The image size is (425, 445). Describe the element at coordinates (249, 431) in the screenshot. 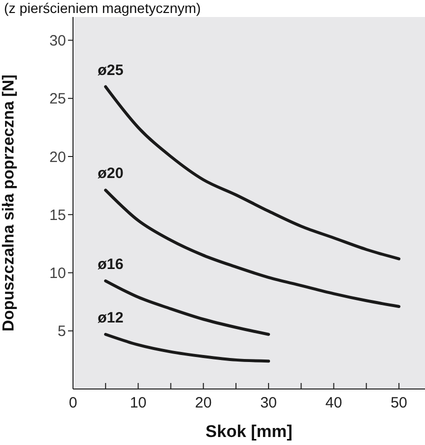

I see `x-axis-title: Skok [mm]` at that location.